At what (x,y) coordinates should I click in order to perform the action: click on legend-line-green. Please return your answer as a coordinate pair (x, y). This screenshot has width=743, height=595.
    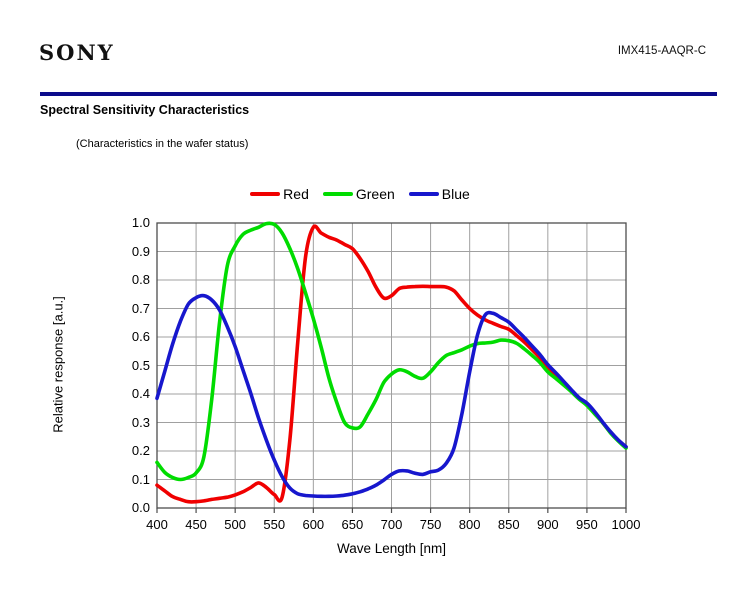
    Looking at the image, I should click on (337, 194).